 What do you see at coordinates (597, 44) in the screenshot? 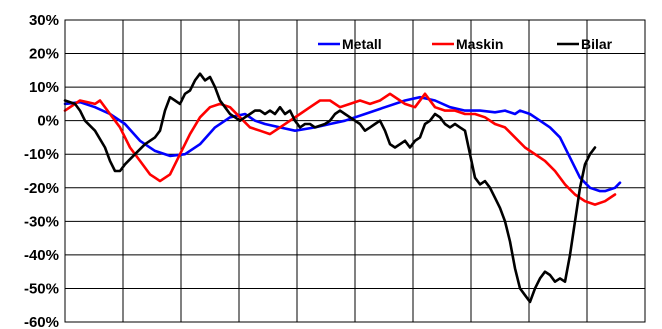
I see `legend-label-bilar: Bilar` at bounding box center [597, 44].